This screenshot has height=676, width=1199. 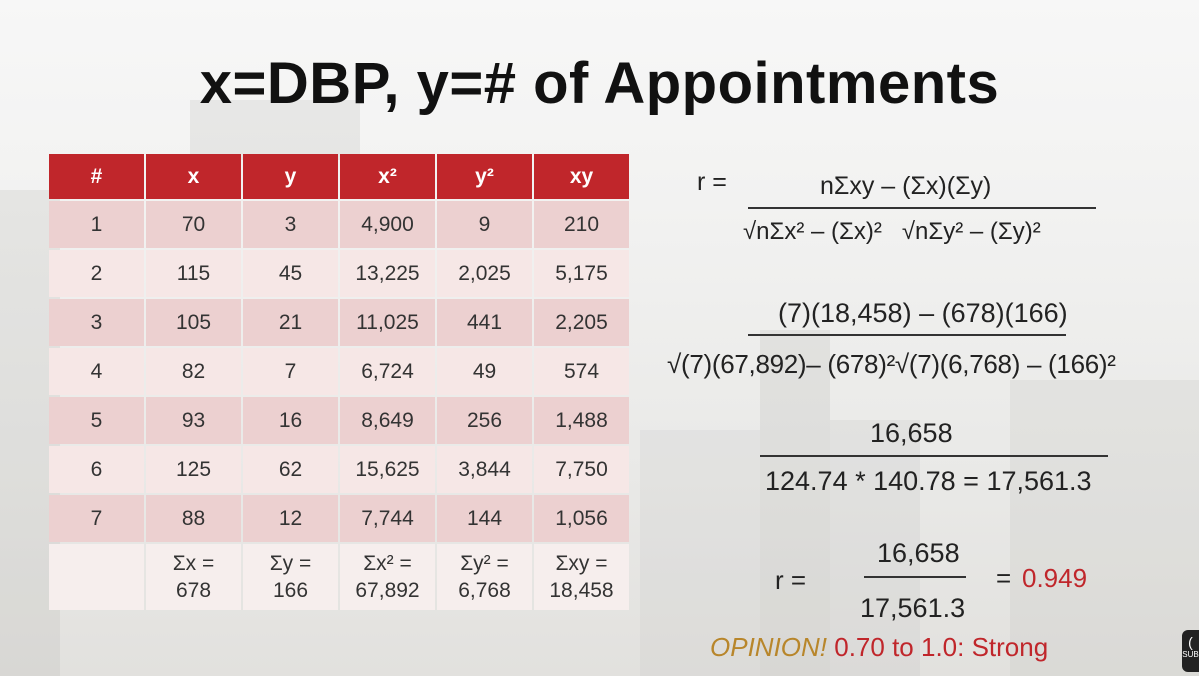 I want to click on sum-value: 166, so click(x=290, y=590).